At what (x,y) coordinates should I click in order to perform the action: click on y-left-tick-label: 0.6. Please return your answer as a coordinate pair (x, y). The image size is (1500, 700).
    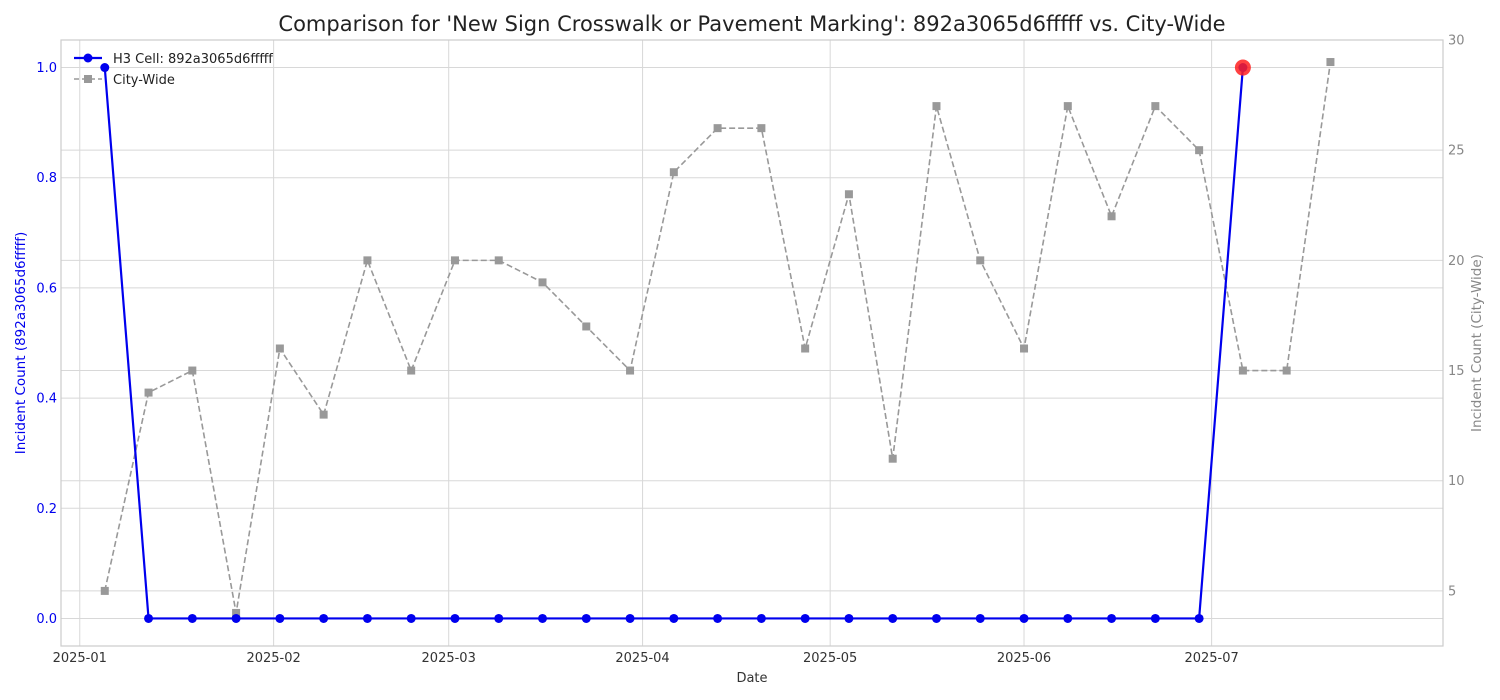
    Looking at the image, I should click on (46, 288).